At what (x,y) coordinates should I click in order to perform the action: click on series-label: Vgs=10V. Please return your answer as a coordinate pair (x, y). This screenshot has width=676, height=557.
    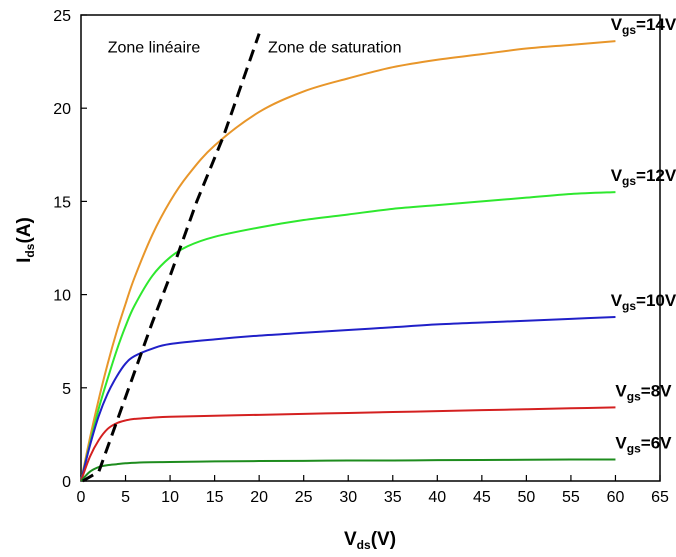
    Looking at the image, I should click on (643, 302).